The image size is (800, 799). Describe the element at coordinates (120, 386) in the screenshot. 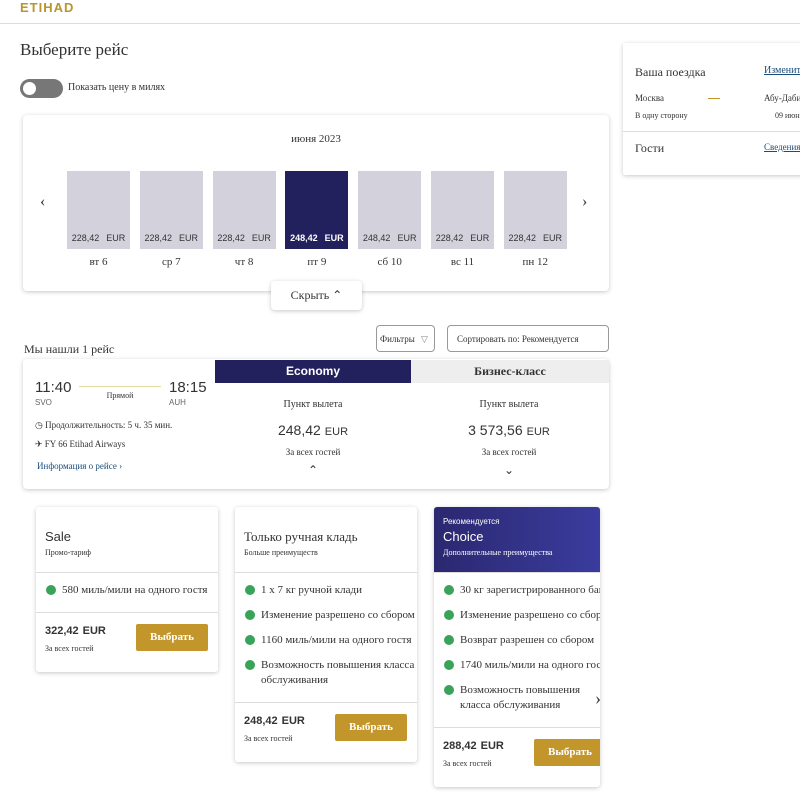

I see `route-line` at that location.